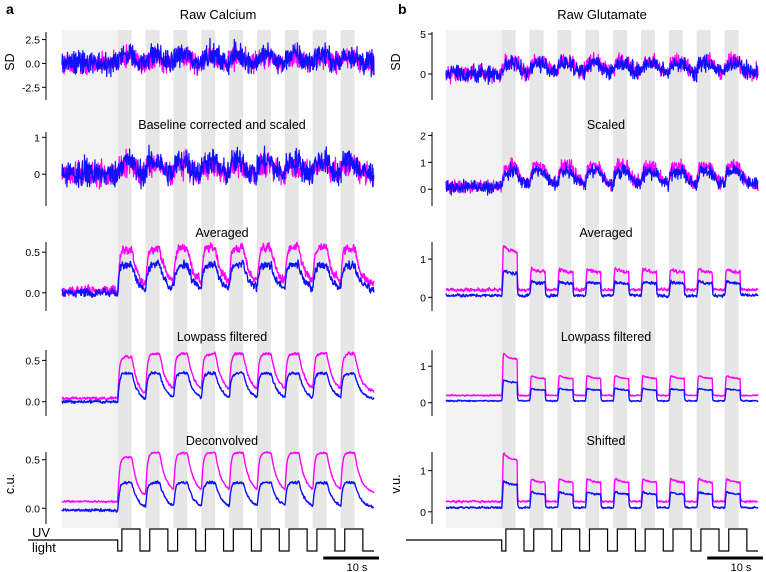  I want to click on plot-a-1: Baseline corrected and scaled 0 1, so click(204, 162).